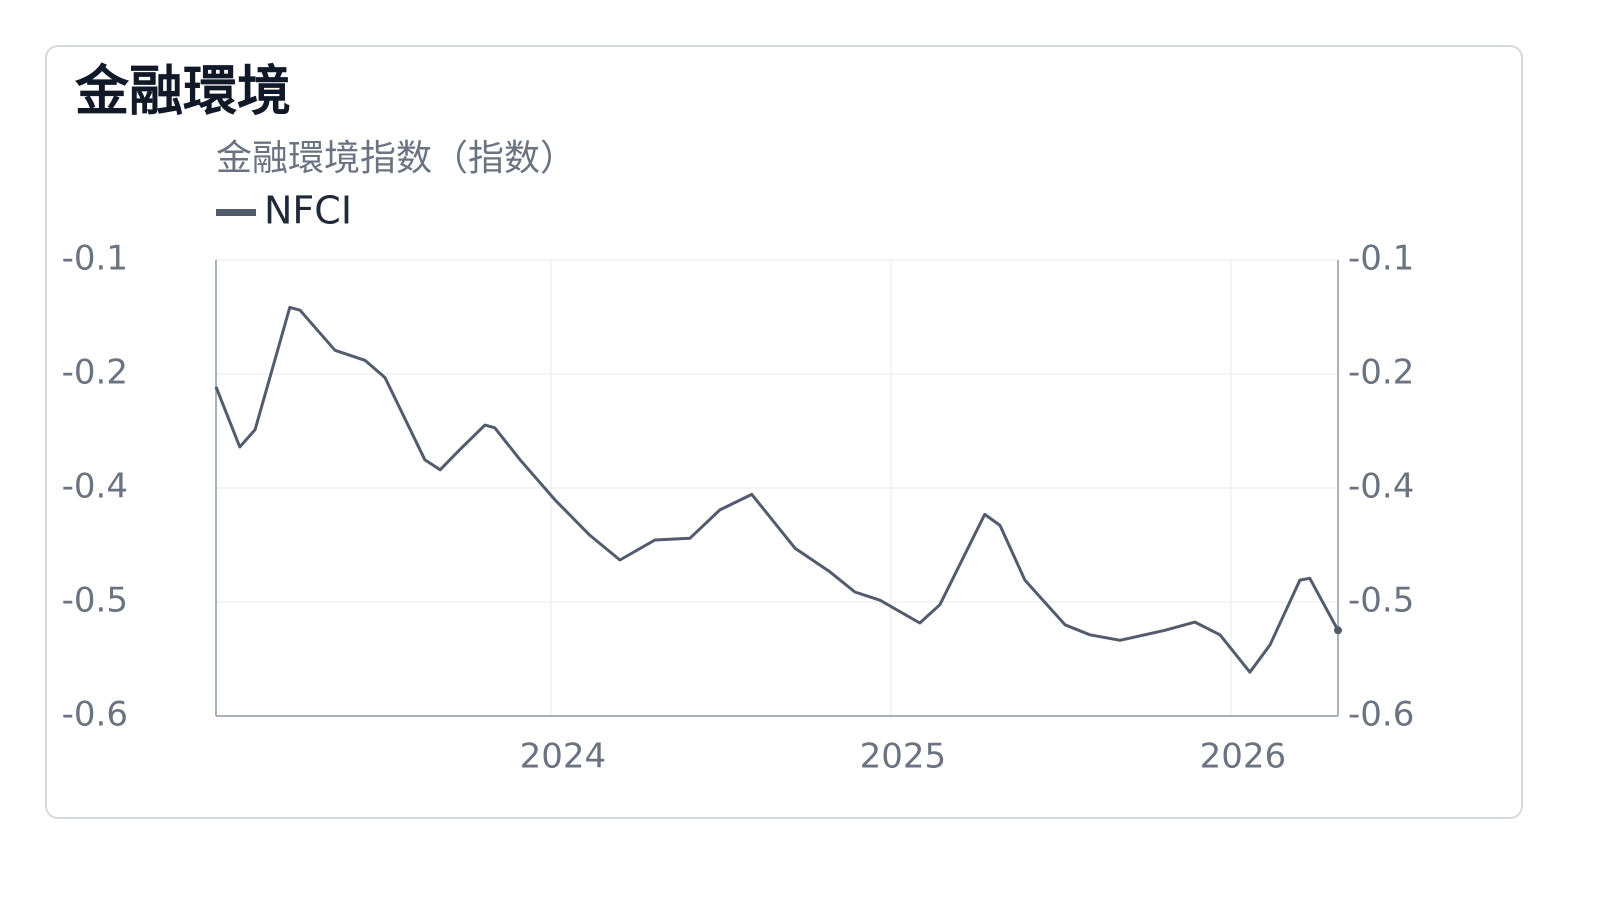 This screenshot has height=900, width=1600. What do you see at coordinates (903, 757) in the screenshot?
I see `x-tick-label: 2025` at bounding box center [903, 757].